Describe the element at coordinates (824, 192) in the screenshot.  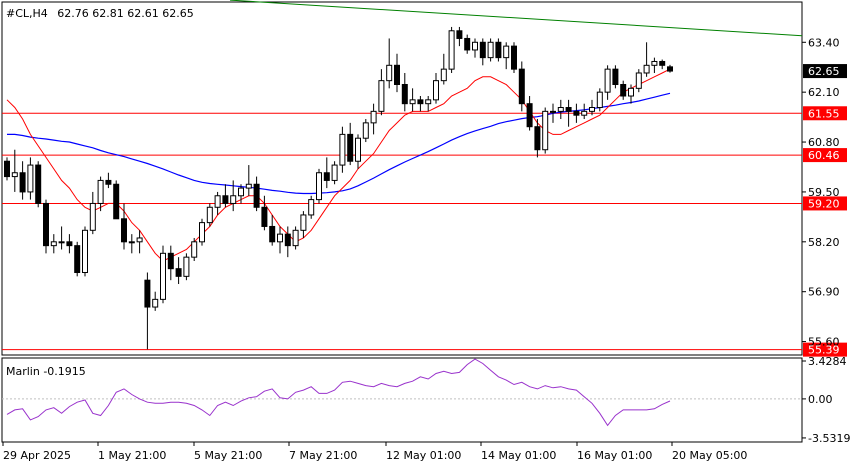
I see `price-tick-label: 59.50` at that location.